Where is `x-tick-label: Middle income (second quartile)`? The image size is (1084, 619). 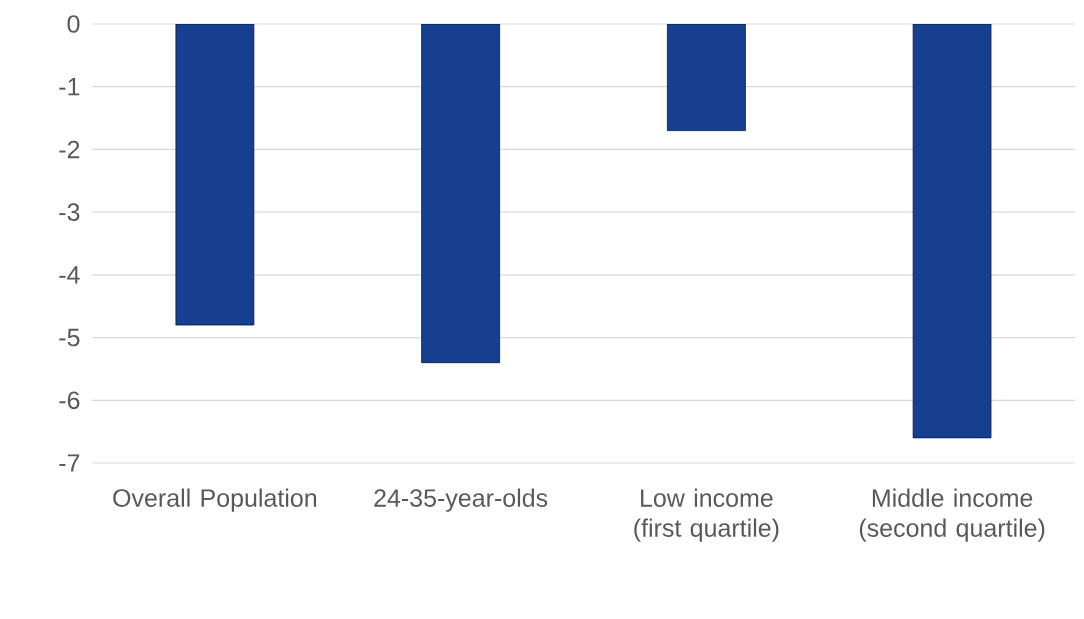
x-tick-label: Middle income (second quartile) is located at coordinates (952, 515).